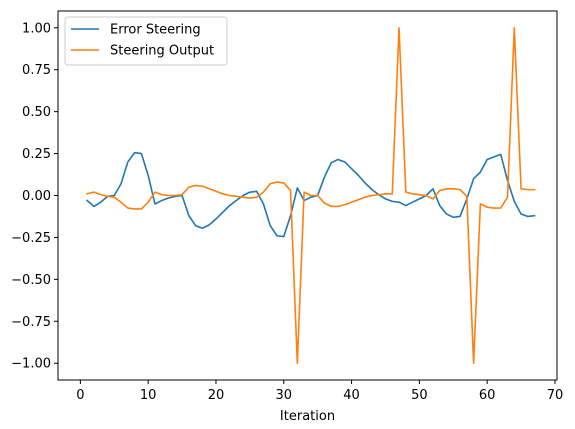 The width and height of the screenshot is (575, 429). What do you see at coordinates (31, 280) in the screenshot?
I see `y-tick-label: −0.50` at bounding box center [31, 280].